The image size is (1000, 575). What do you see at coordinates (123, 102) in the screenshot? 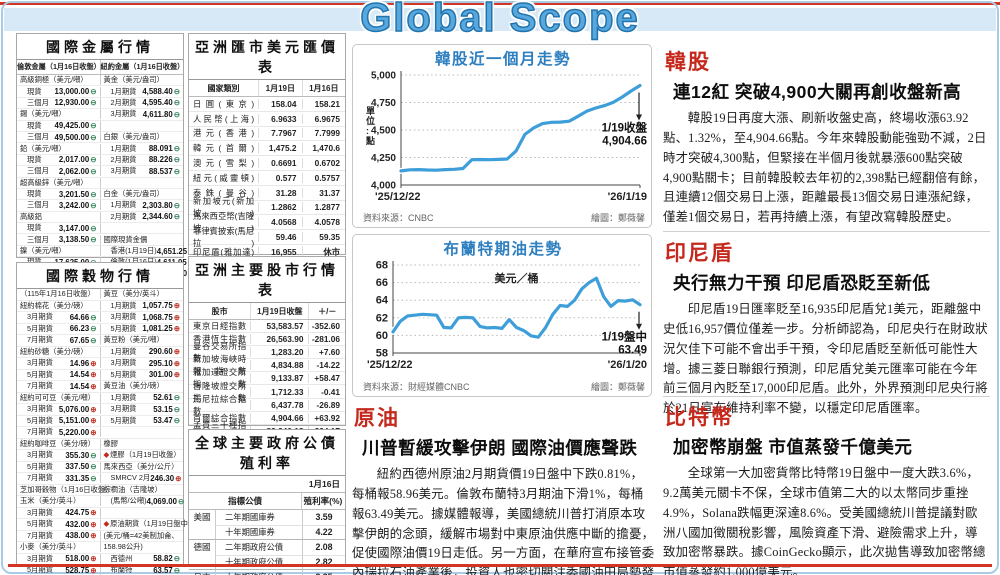
I see `cell-label: 2月期貨` at bounding box center [123, 102].